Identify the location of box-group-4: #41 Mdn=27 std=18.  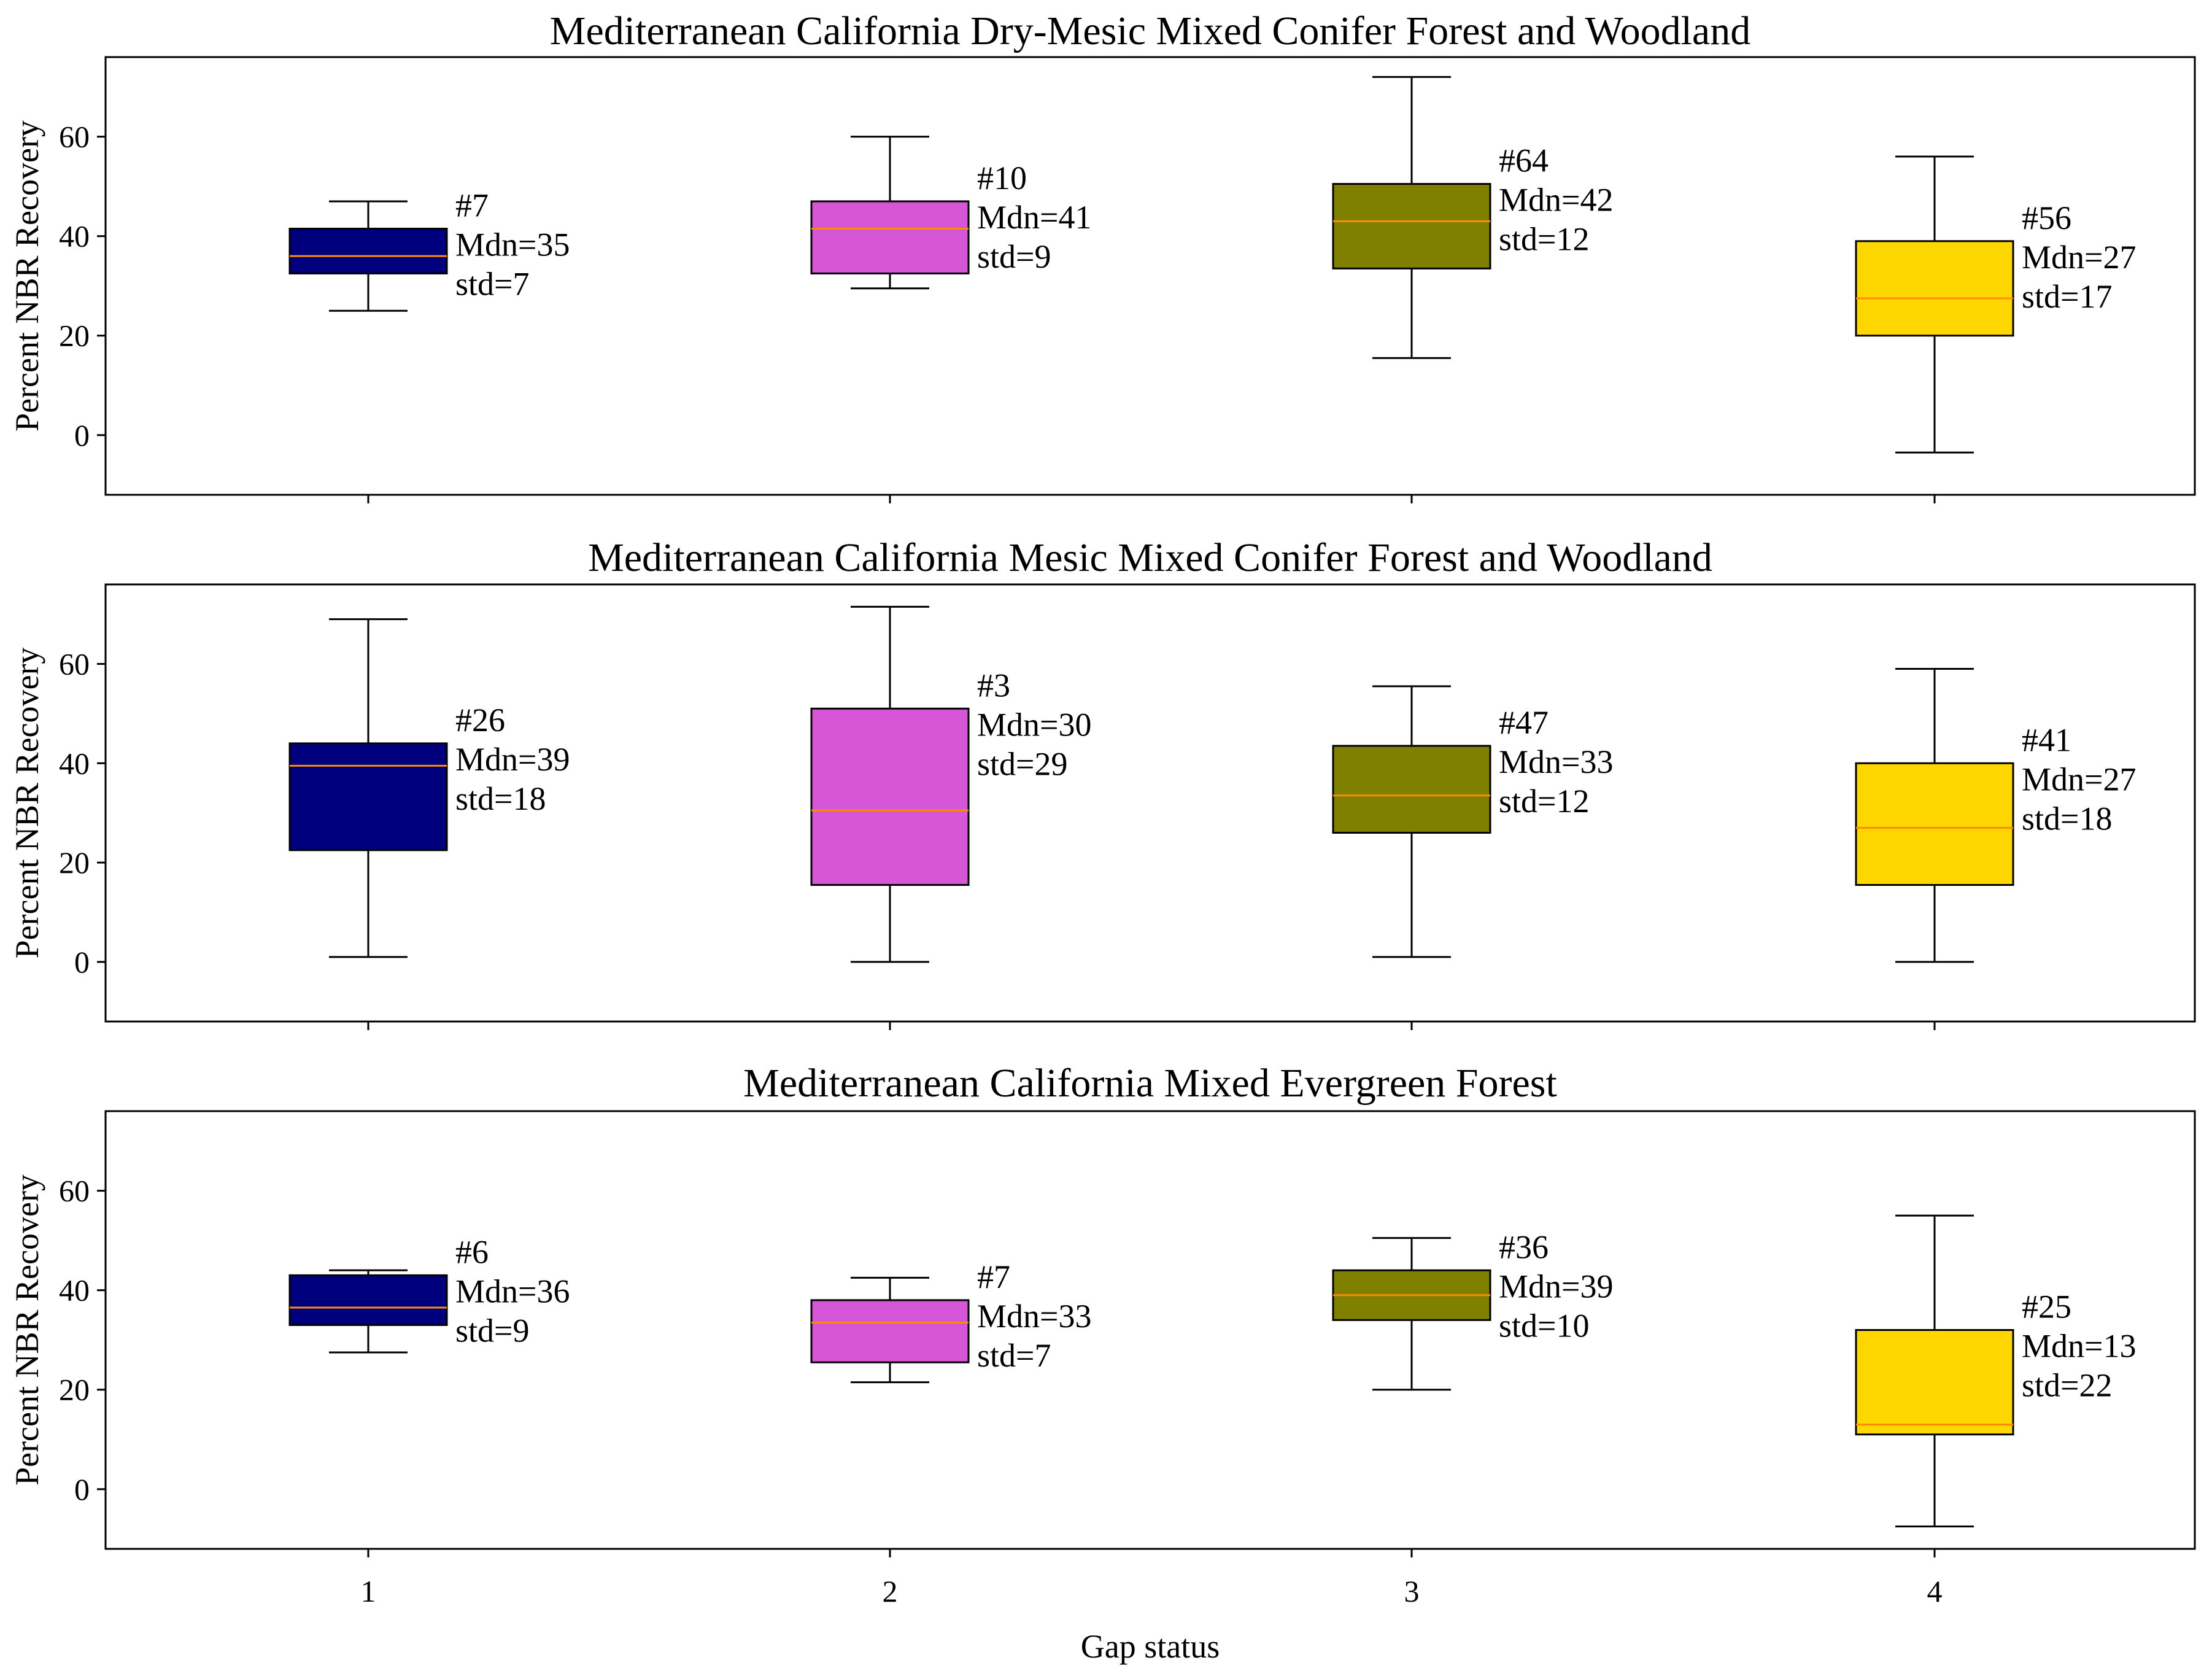
(1995, 816).